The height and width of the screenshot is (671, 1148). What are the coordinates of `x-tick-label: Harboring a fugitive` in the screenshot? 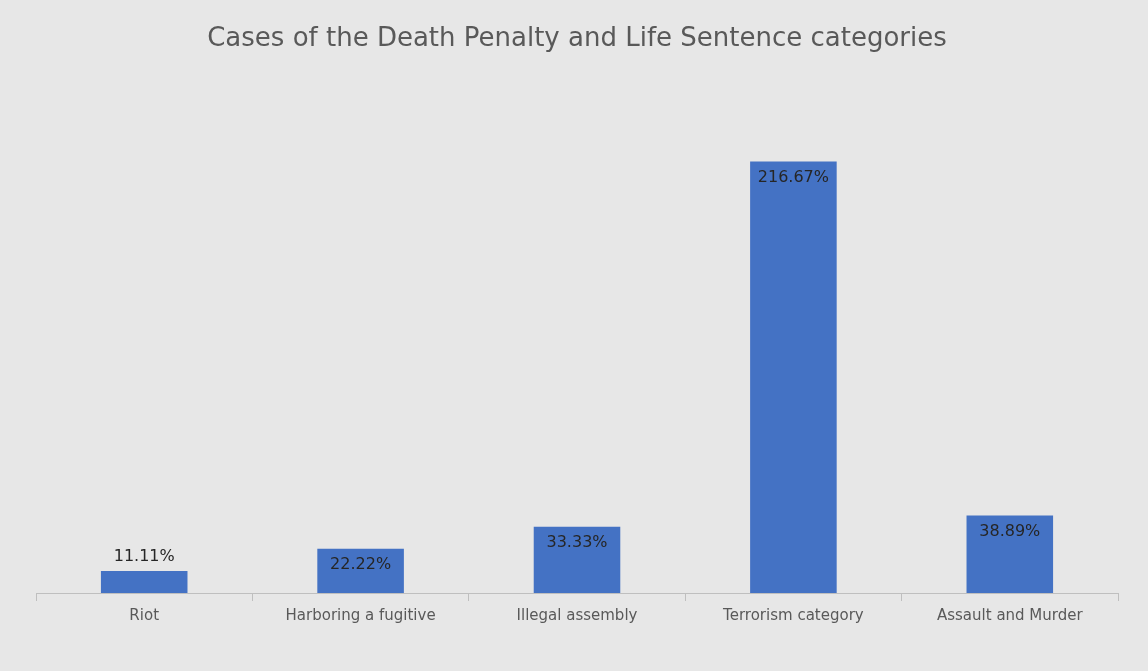 It's located at (360, 614).